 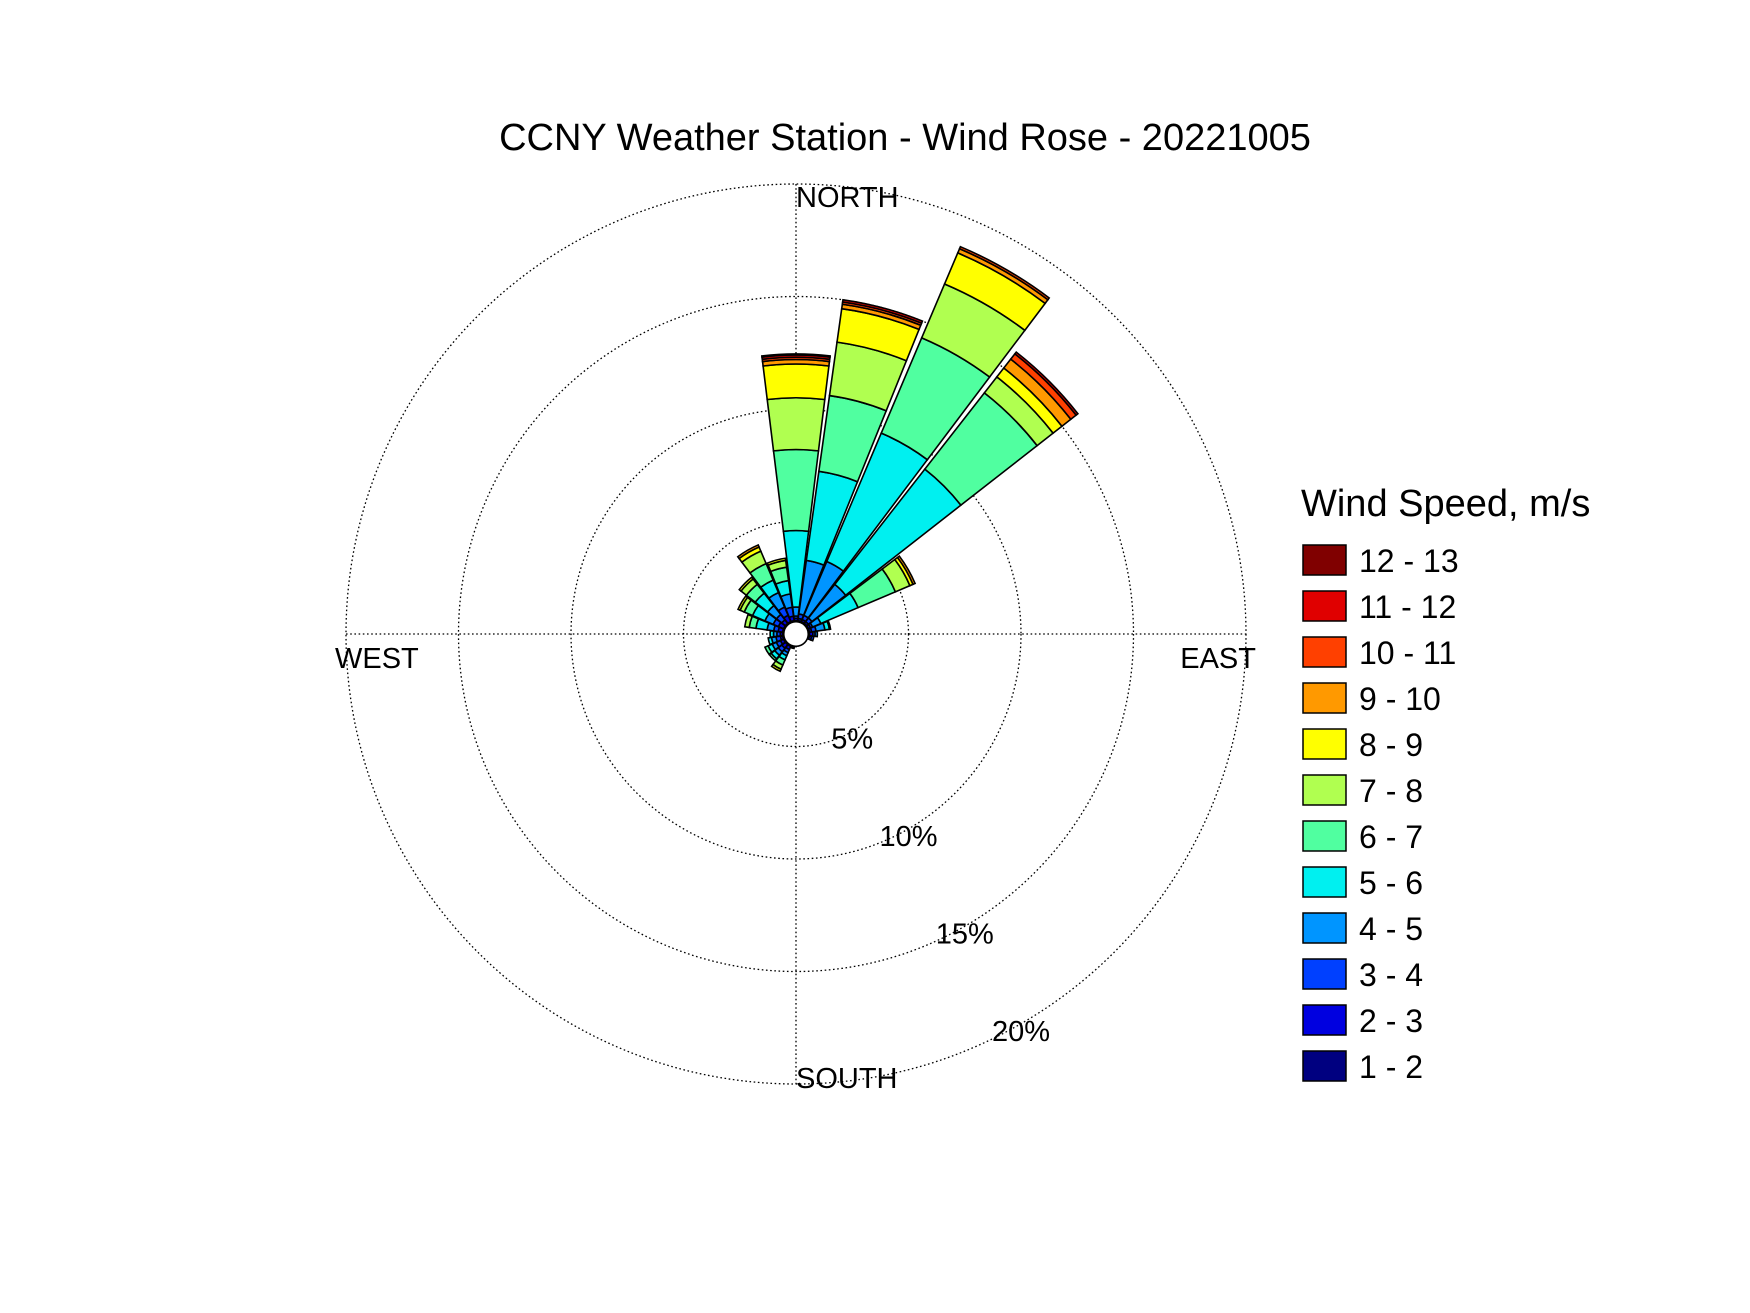 What do you see at coordinates (1407, 607) in the screenshot?
I see `legend-label: 11 - 12` at bounding box center [1407, 607].